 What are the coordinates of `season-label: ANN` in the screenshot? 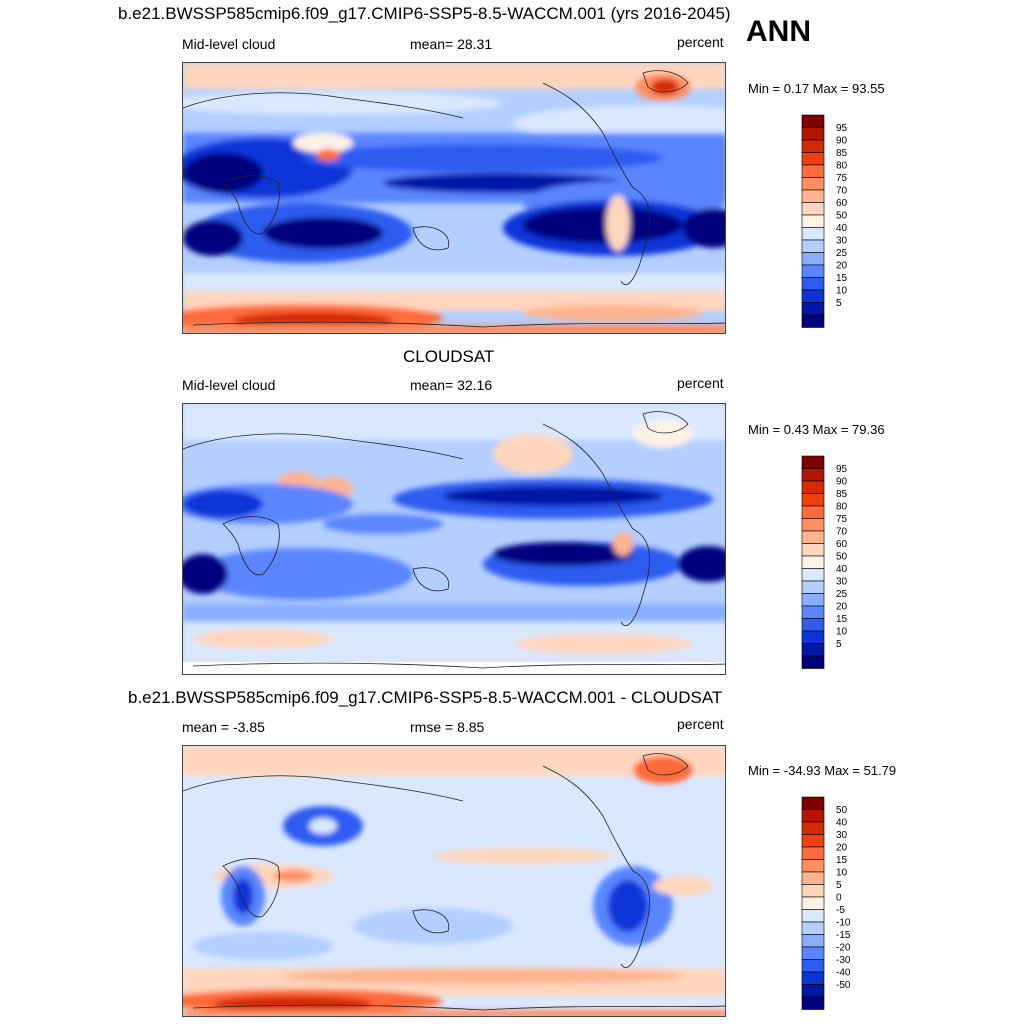 It's located at (778, 31).